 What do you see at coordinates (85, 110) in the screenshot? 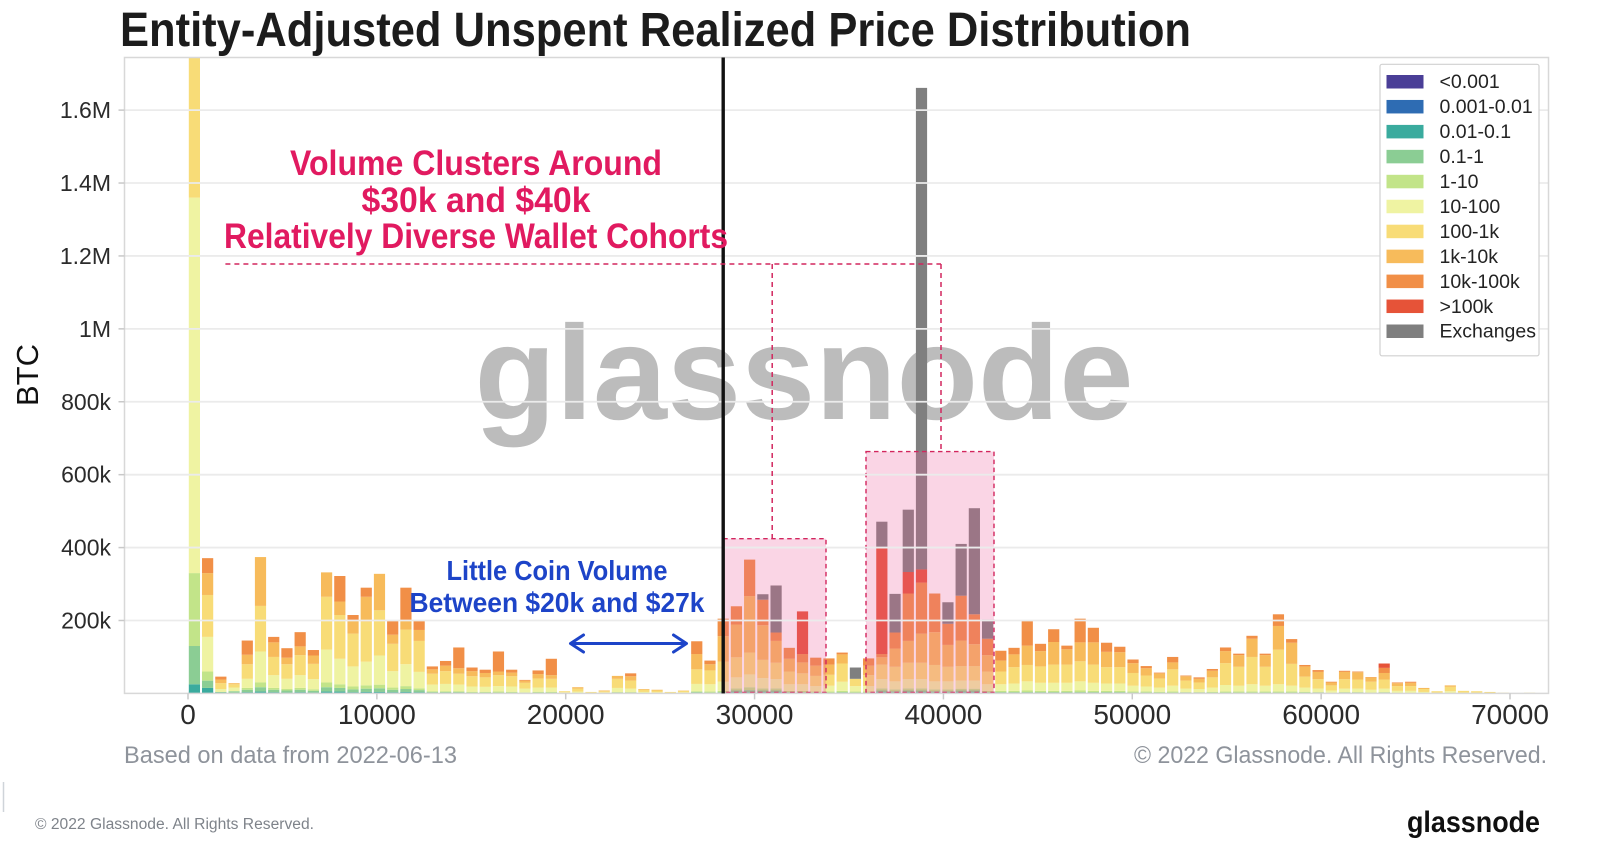
I see `svg-text: 1.6M` at bounding box center [85, 110].